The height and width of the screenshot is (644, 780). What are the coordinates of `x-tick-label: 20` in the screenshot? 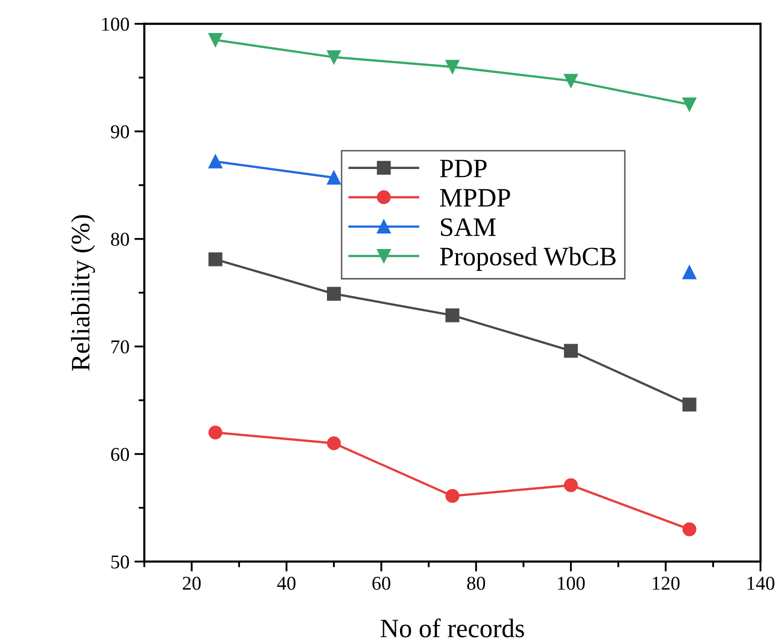 It's located at (191, 583).